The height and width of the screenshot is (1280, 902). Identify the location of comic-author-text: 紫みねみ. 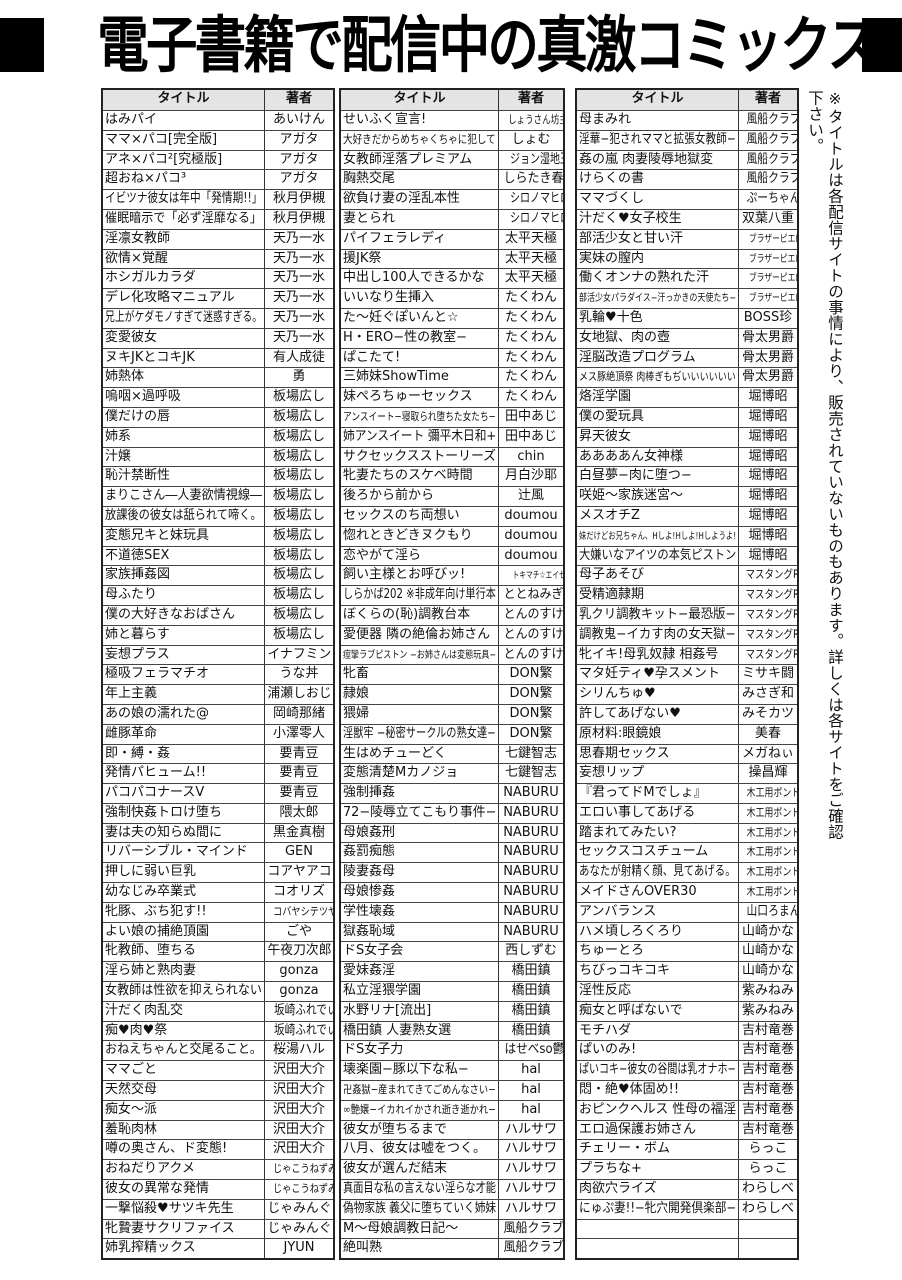
(767, 1010).